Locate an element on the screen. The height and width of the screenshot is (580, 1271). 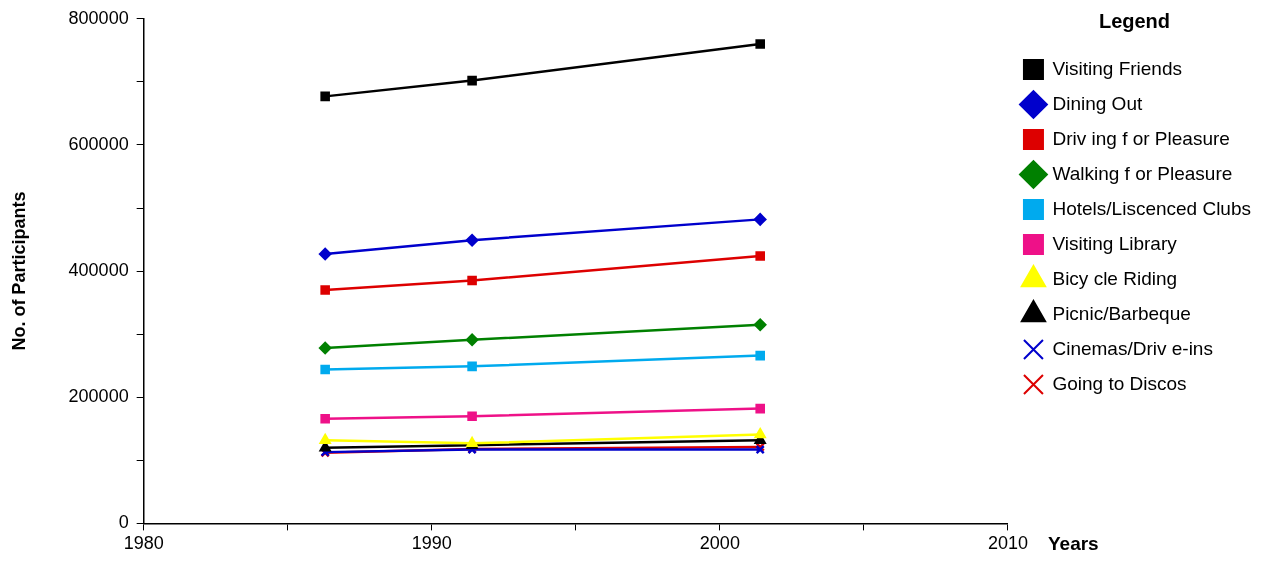
y-tick-label: 600000 is located at coordinates (98, 143).